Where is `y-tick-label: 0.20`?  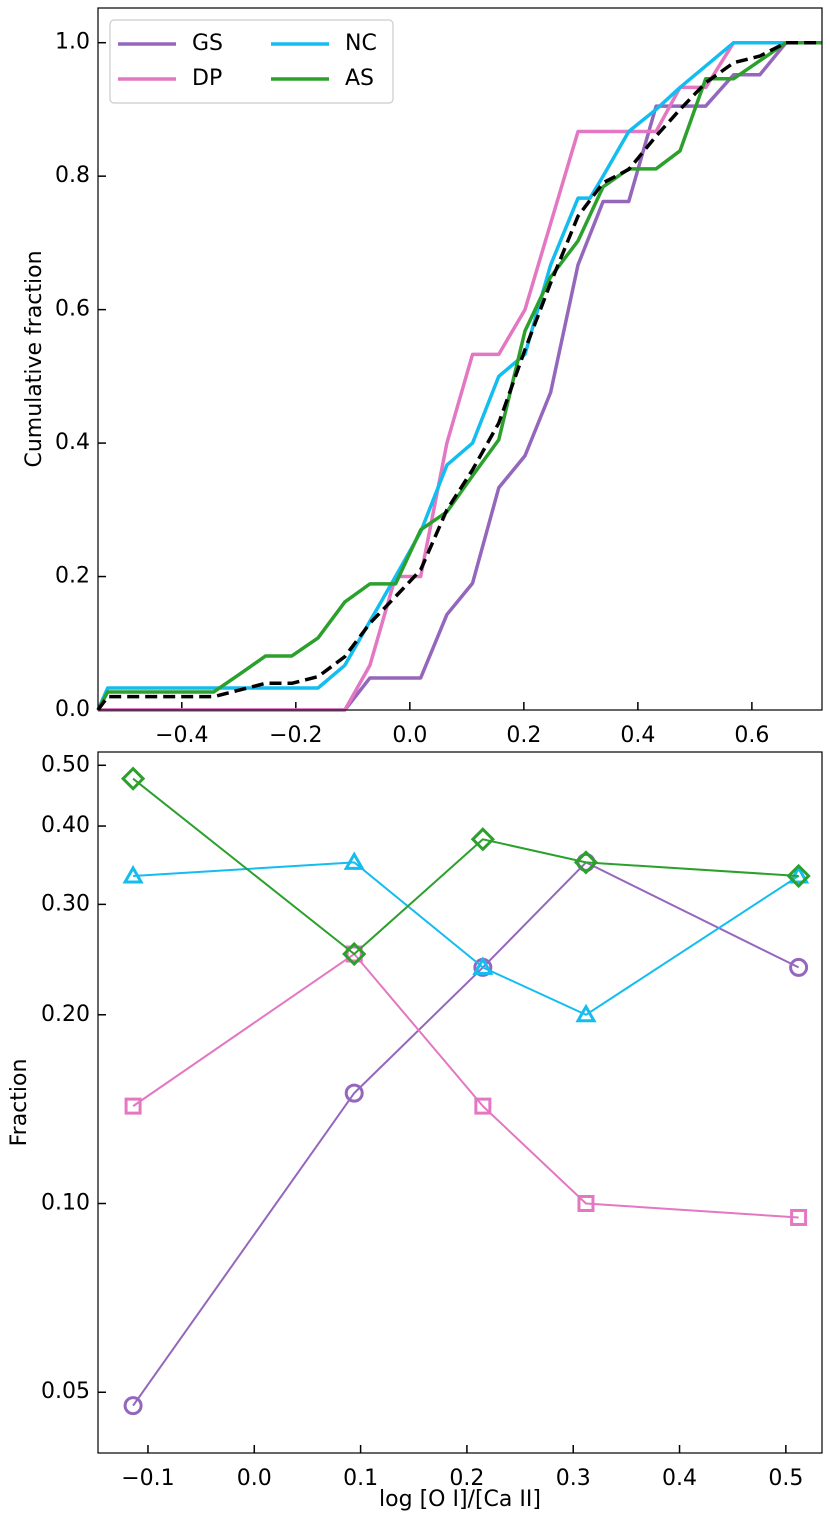 y-tick-label: 0.20 is located at coordinates (65, 1014).